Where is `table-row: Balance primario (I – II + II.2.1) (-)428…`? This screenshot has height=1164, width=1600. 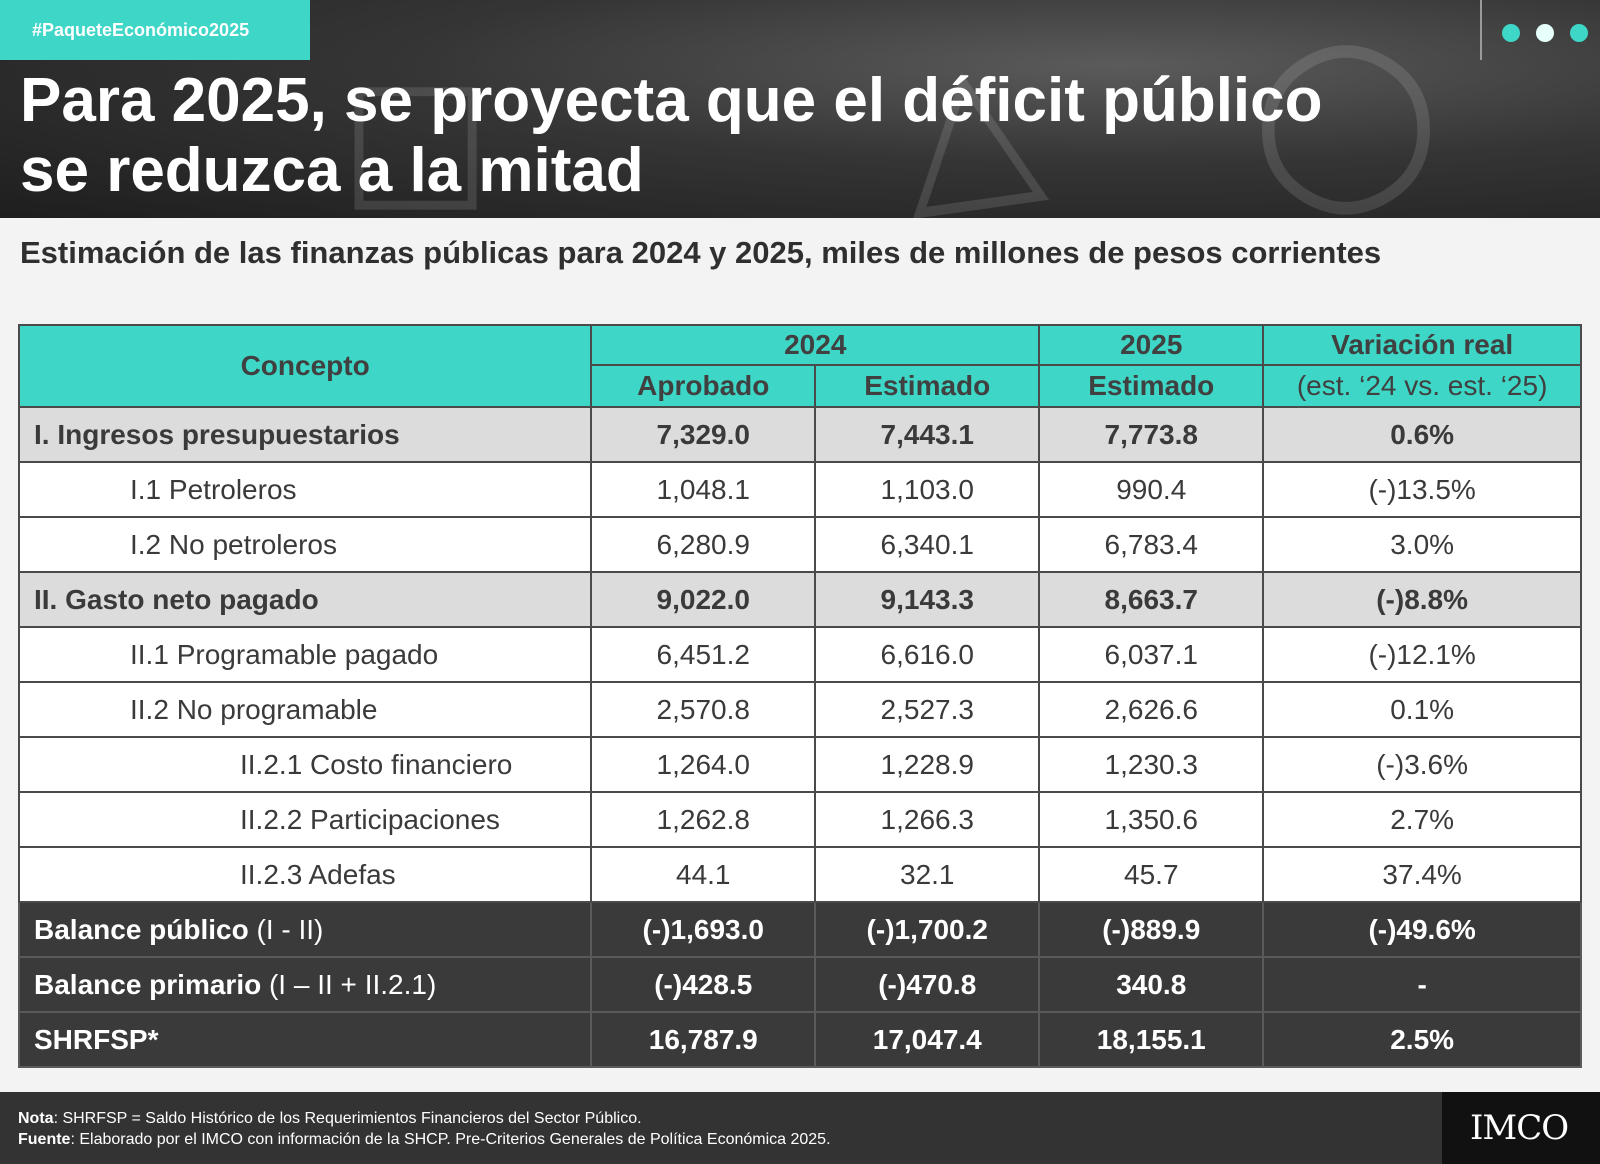
table-row: Balance primario (I – II + II.2.1) (-)428… is located at coordinates (799, 984).